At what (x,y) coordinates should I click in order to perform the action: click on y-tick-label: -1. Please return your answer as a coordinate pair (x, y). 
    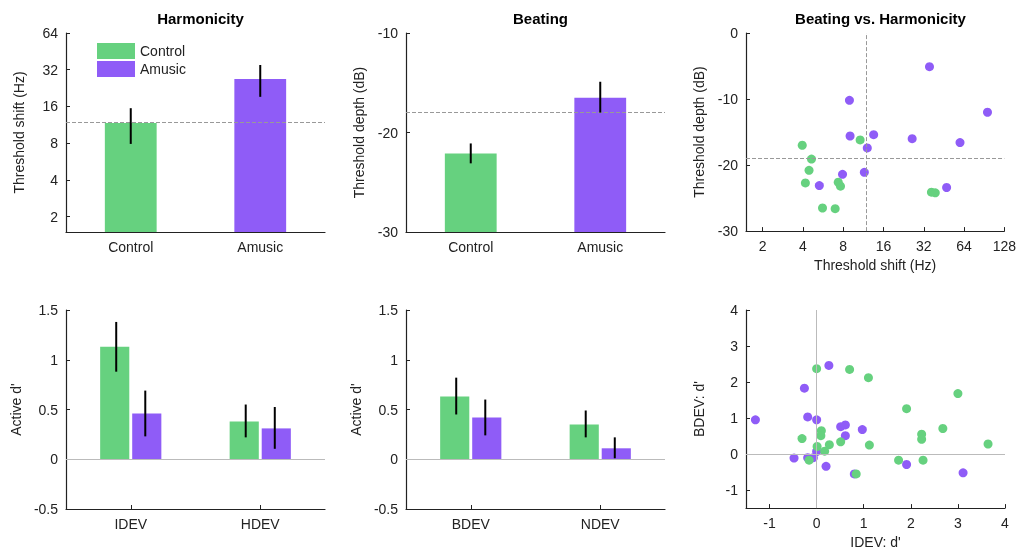
    Looking at the image, I should click on (732, 490).